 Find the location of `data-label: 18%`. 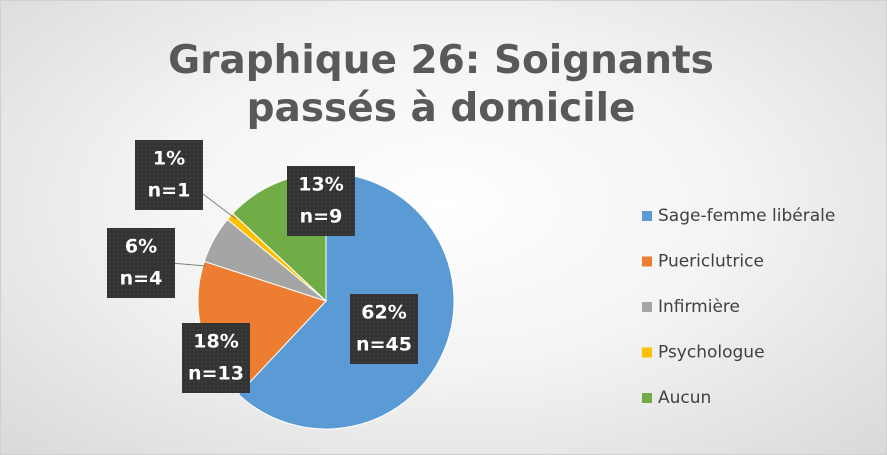

data-label: 18% is located at coordinates (215, 342).